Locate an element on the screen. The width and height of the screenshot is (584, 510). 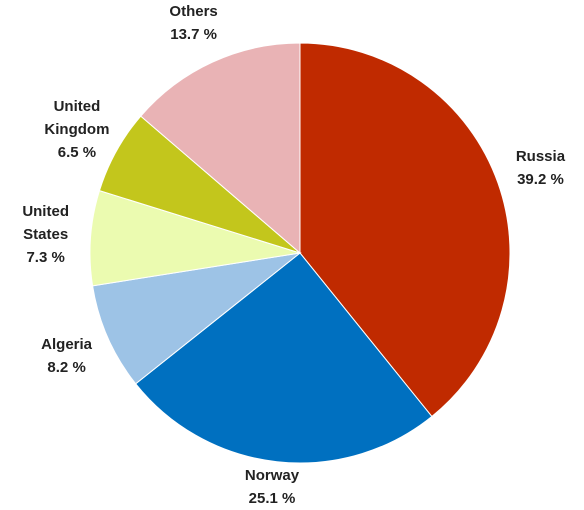
value-label: 39.2 % is located at coordinates (540, 180).